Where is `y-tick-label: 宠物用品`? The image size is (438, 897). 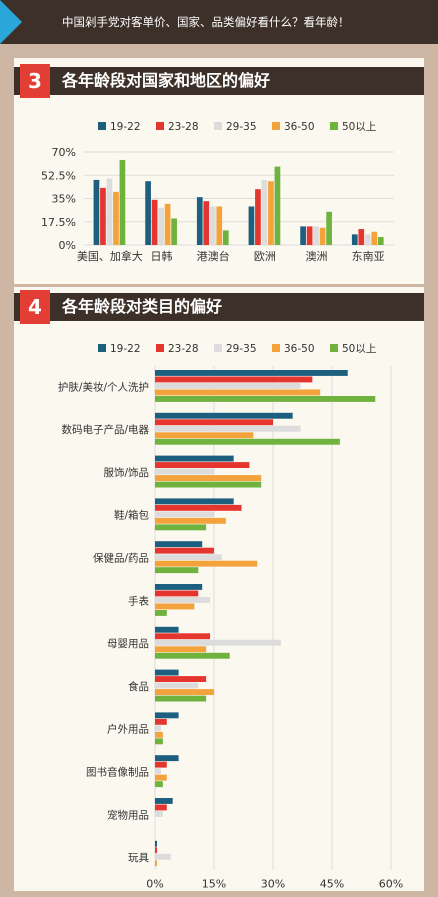
y-tick-label: 宠物用品 is located at coordinates (128, 814).